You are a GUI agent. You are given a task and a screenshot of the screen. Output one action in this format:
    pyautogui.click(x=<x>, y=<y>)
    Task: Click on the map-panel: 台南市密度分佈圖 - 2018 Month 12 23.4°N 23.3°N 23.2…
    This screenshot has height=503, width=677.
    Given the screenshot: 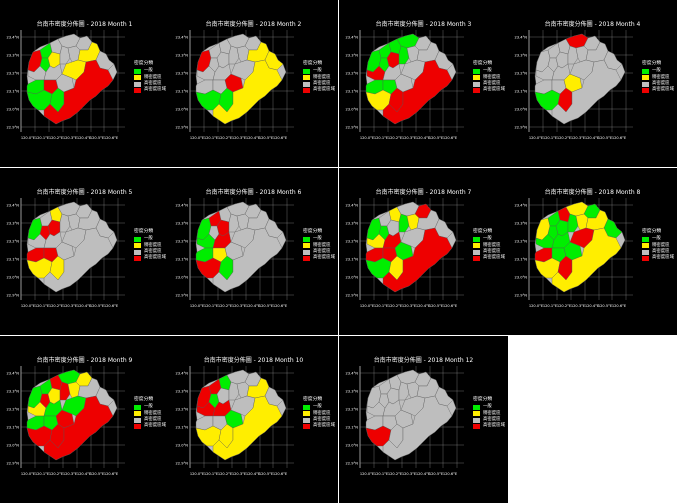 What is the action you would take?
    pyautogui.click(x=423, y=419)
    